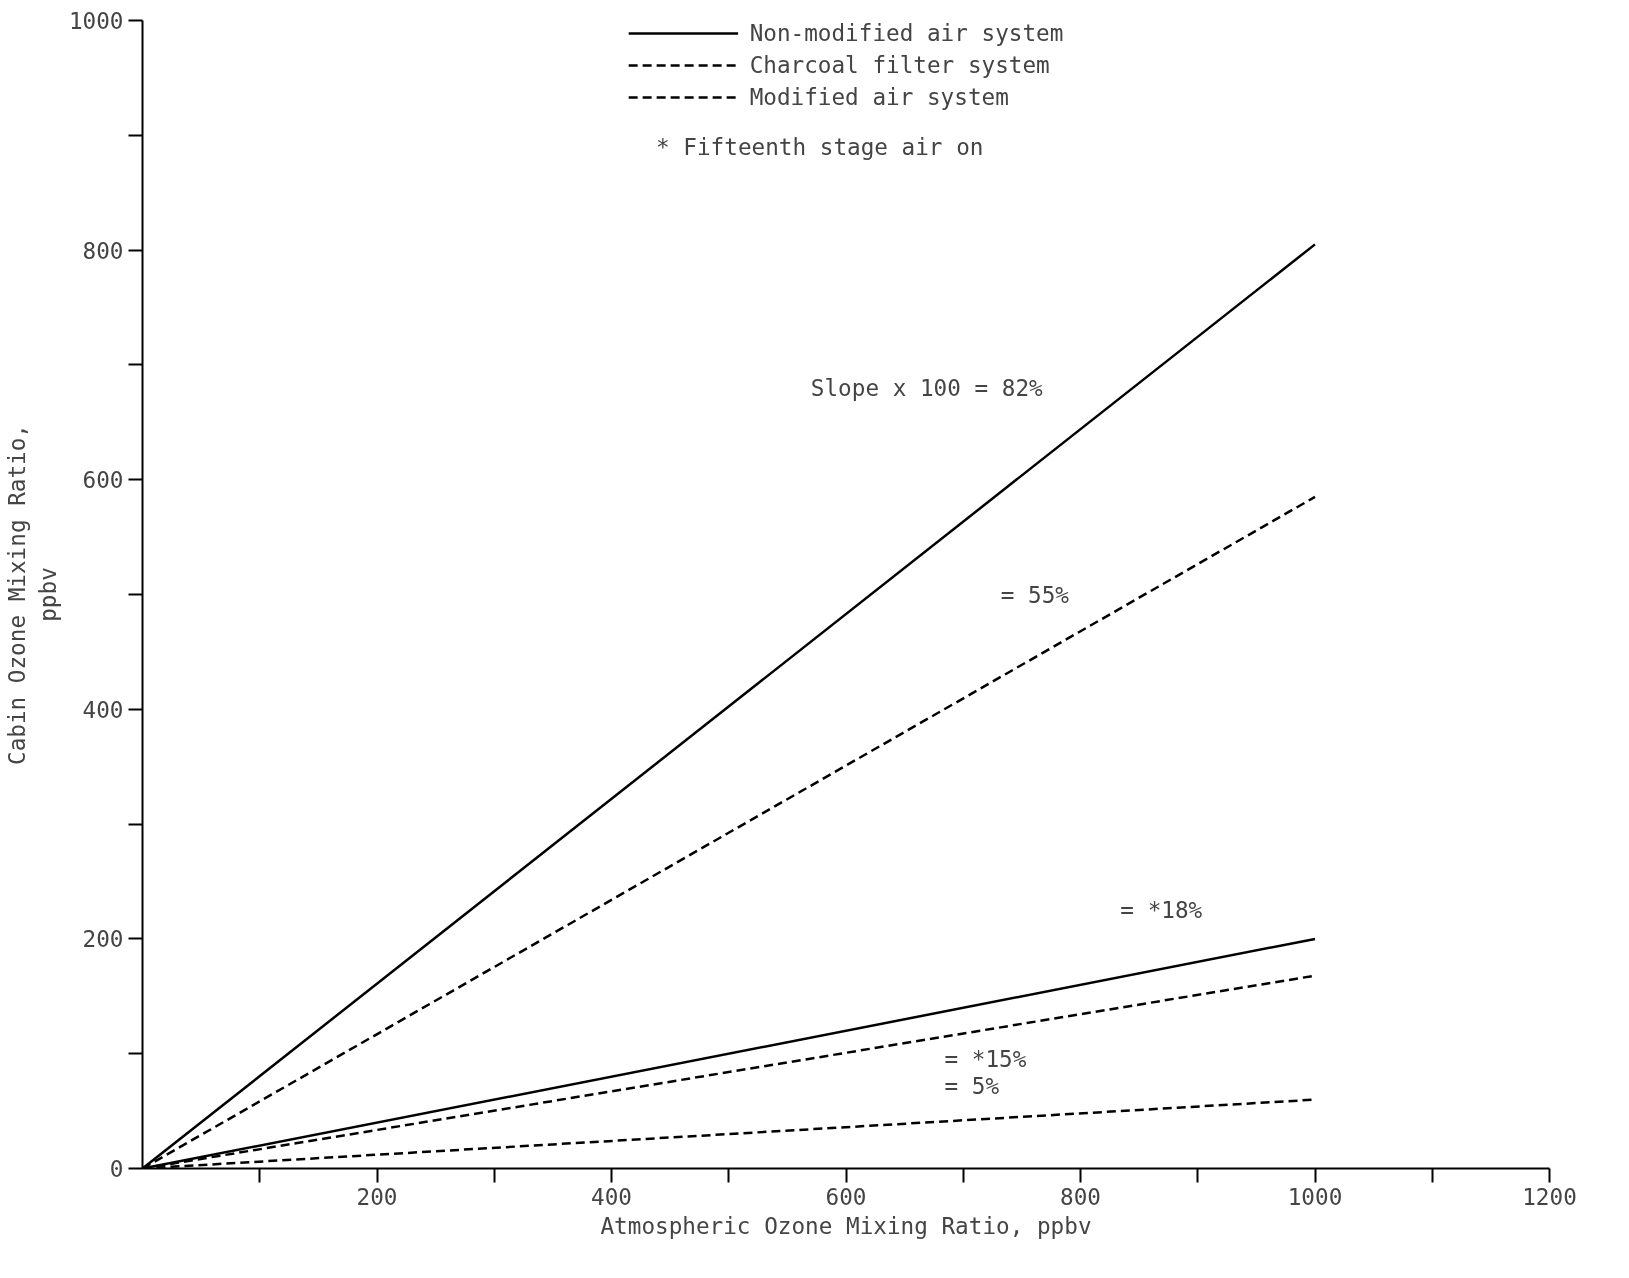 The width and height of the screenshot is (1629, 1278). I want to click on annotation: Slope x 100 = 82%, so click(927, 387).